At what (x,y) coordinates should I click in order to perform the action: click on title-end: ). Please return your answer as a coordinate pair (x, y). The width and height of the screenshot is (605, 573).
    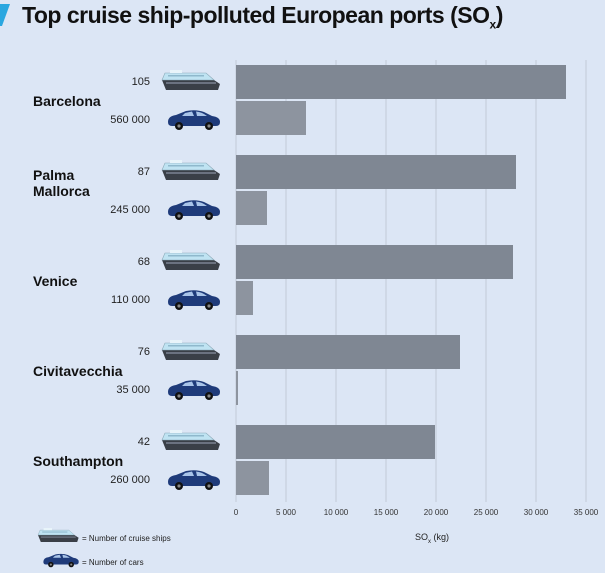
    Looking at the image, I should click on (499, 15).